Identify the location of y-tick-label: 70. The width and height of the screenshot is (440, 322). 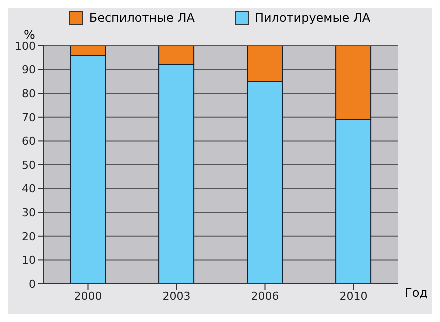
(29, 117).